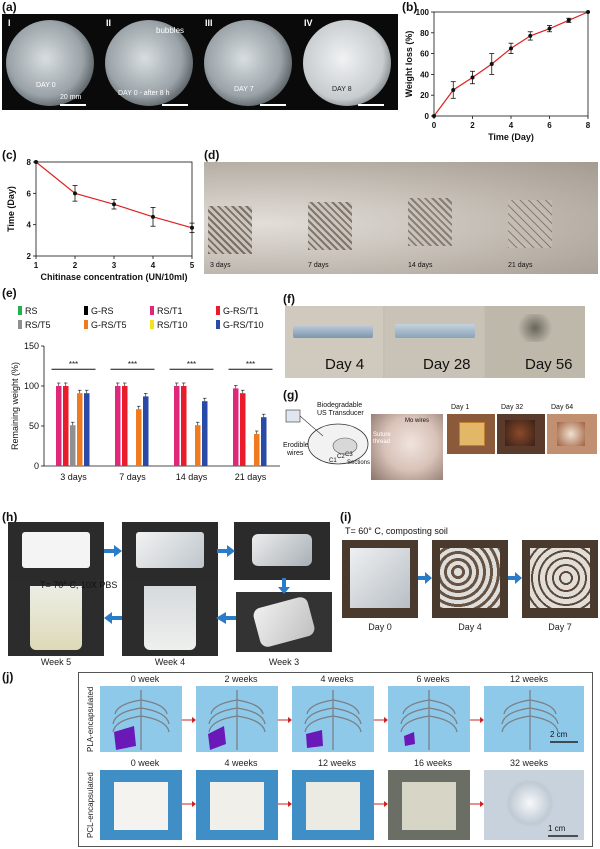 The image size is (600, 849). I want to click on c-ytick-label: 4, so click(29, 225).